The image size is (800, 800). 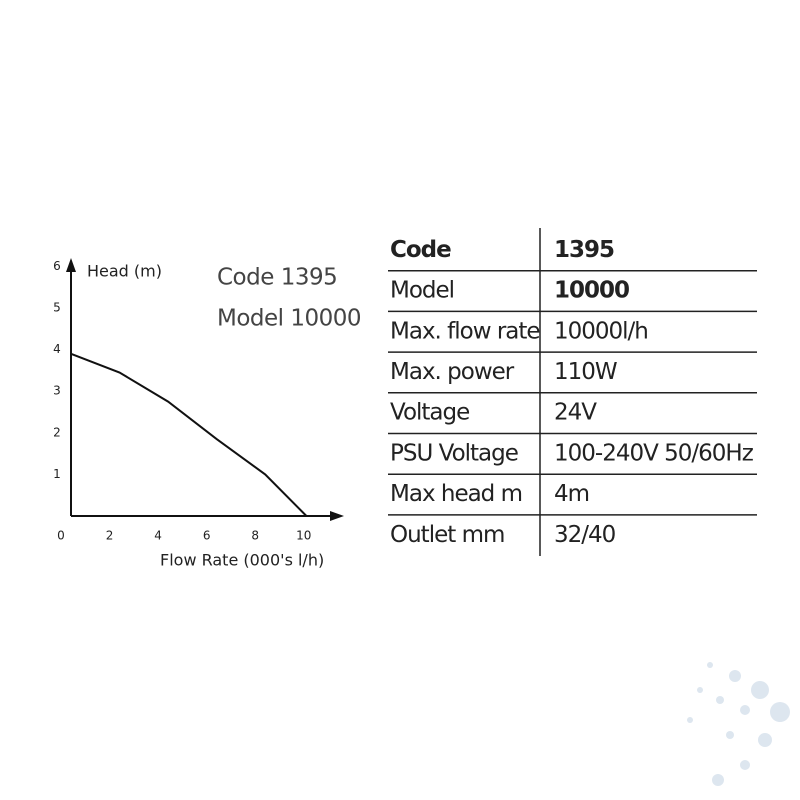 What do you see at coordinates (465, 331) in the screenshot?
I see `table-cell: Max. flow rate` at bounding box center [465, 331].